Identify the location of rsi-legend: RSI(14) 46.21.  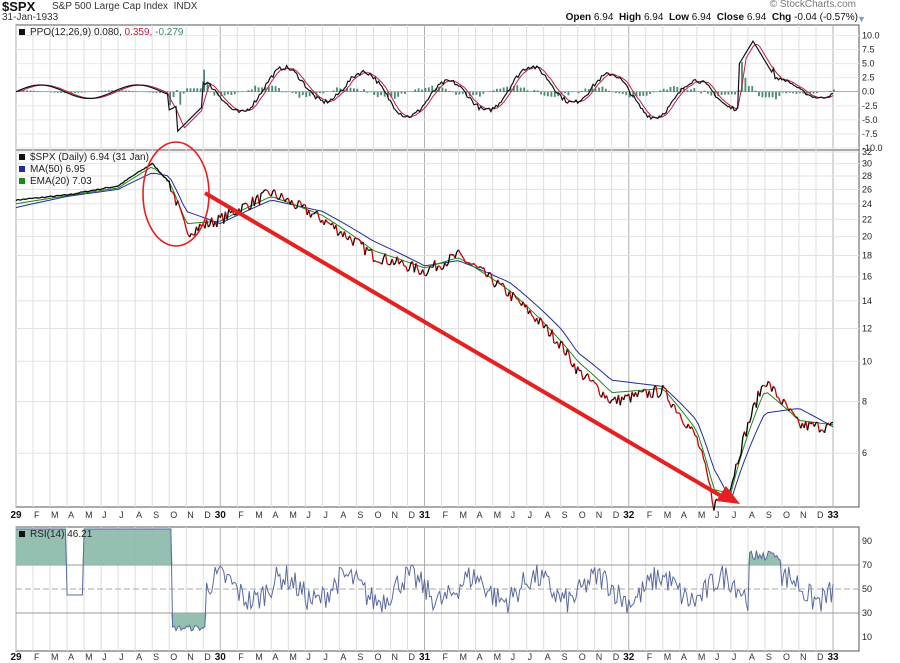
(56, 534).